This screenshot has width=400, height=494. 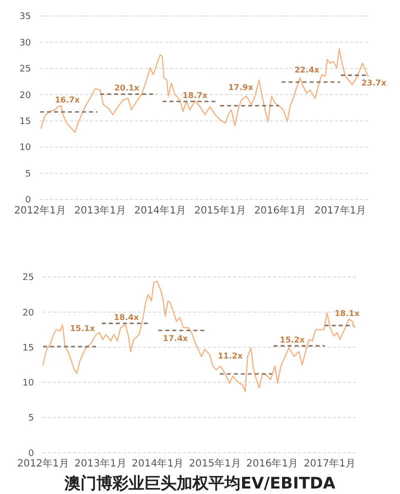 I want to click on annotation: 16.7x, so click(x=67, y=99).